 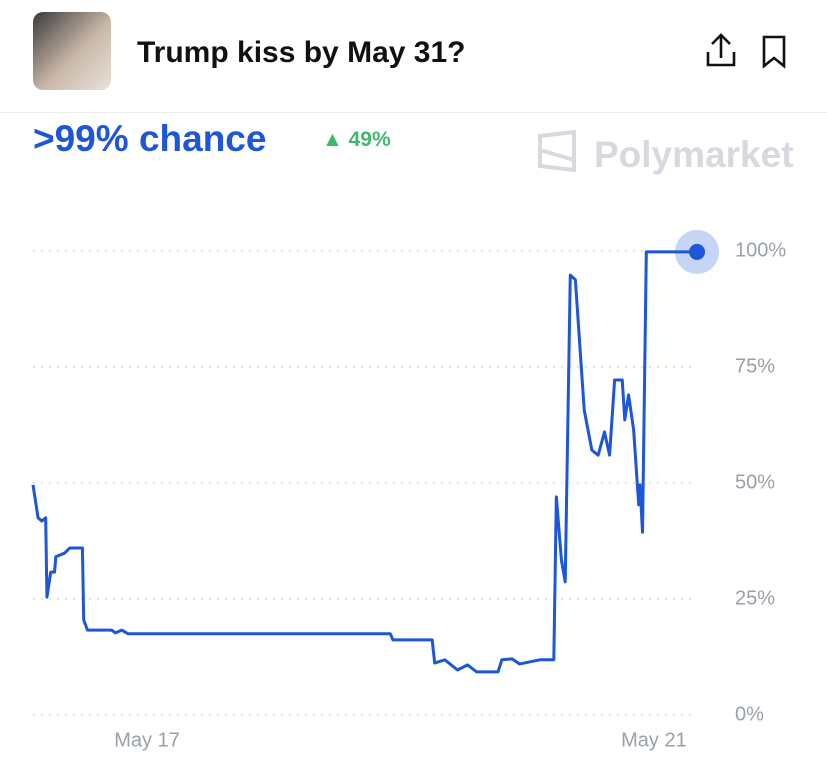 I want to click on change-value: 49%, so click(x=369, y=139).